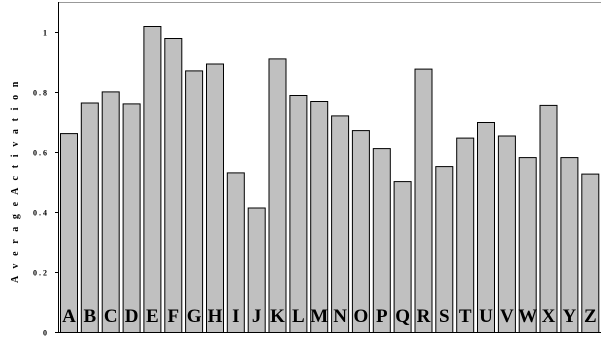  I want to click on y-tick-label: 1, so click(45, 33).